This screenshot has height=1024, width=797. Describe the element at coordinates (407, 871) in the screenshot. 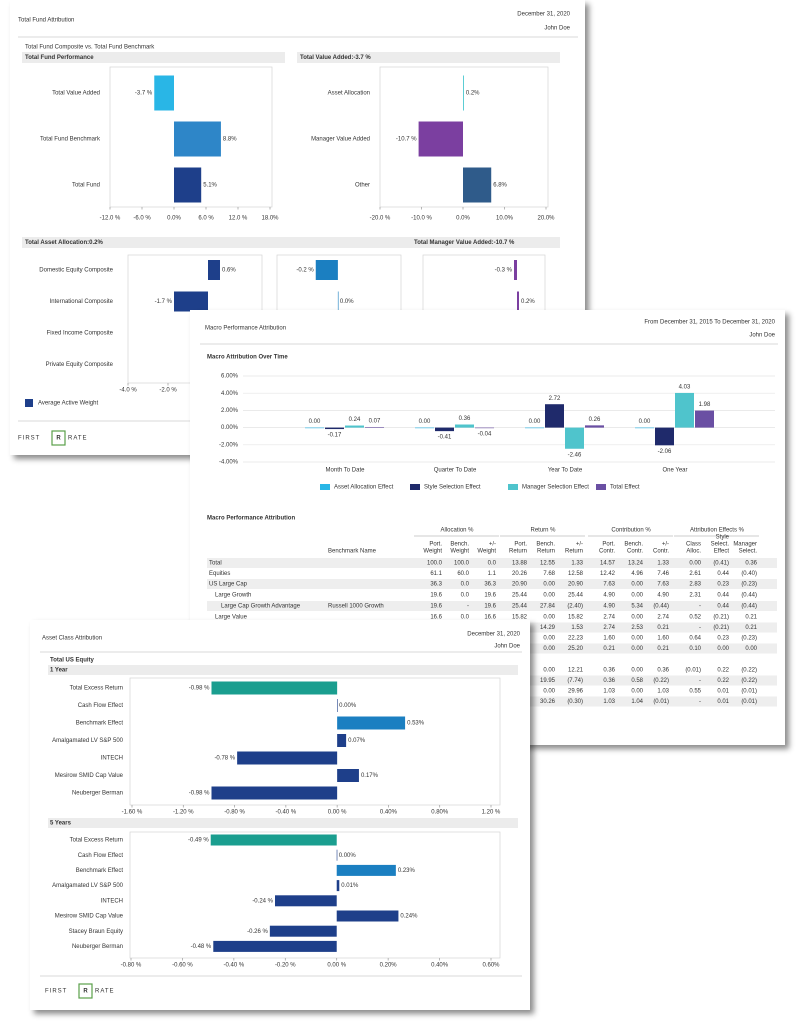

I see `value-label: 0.23%` at that location.